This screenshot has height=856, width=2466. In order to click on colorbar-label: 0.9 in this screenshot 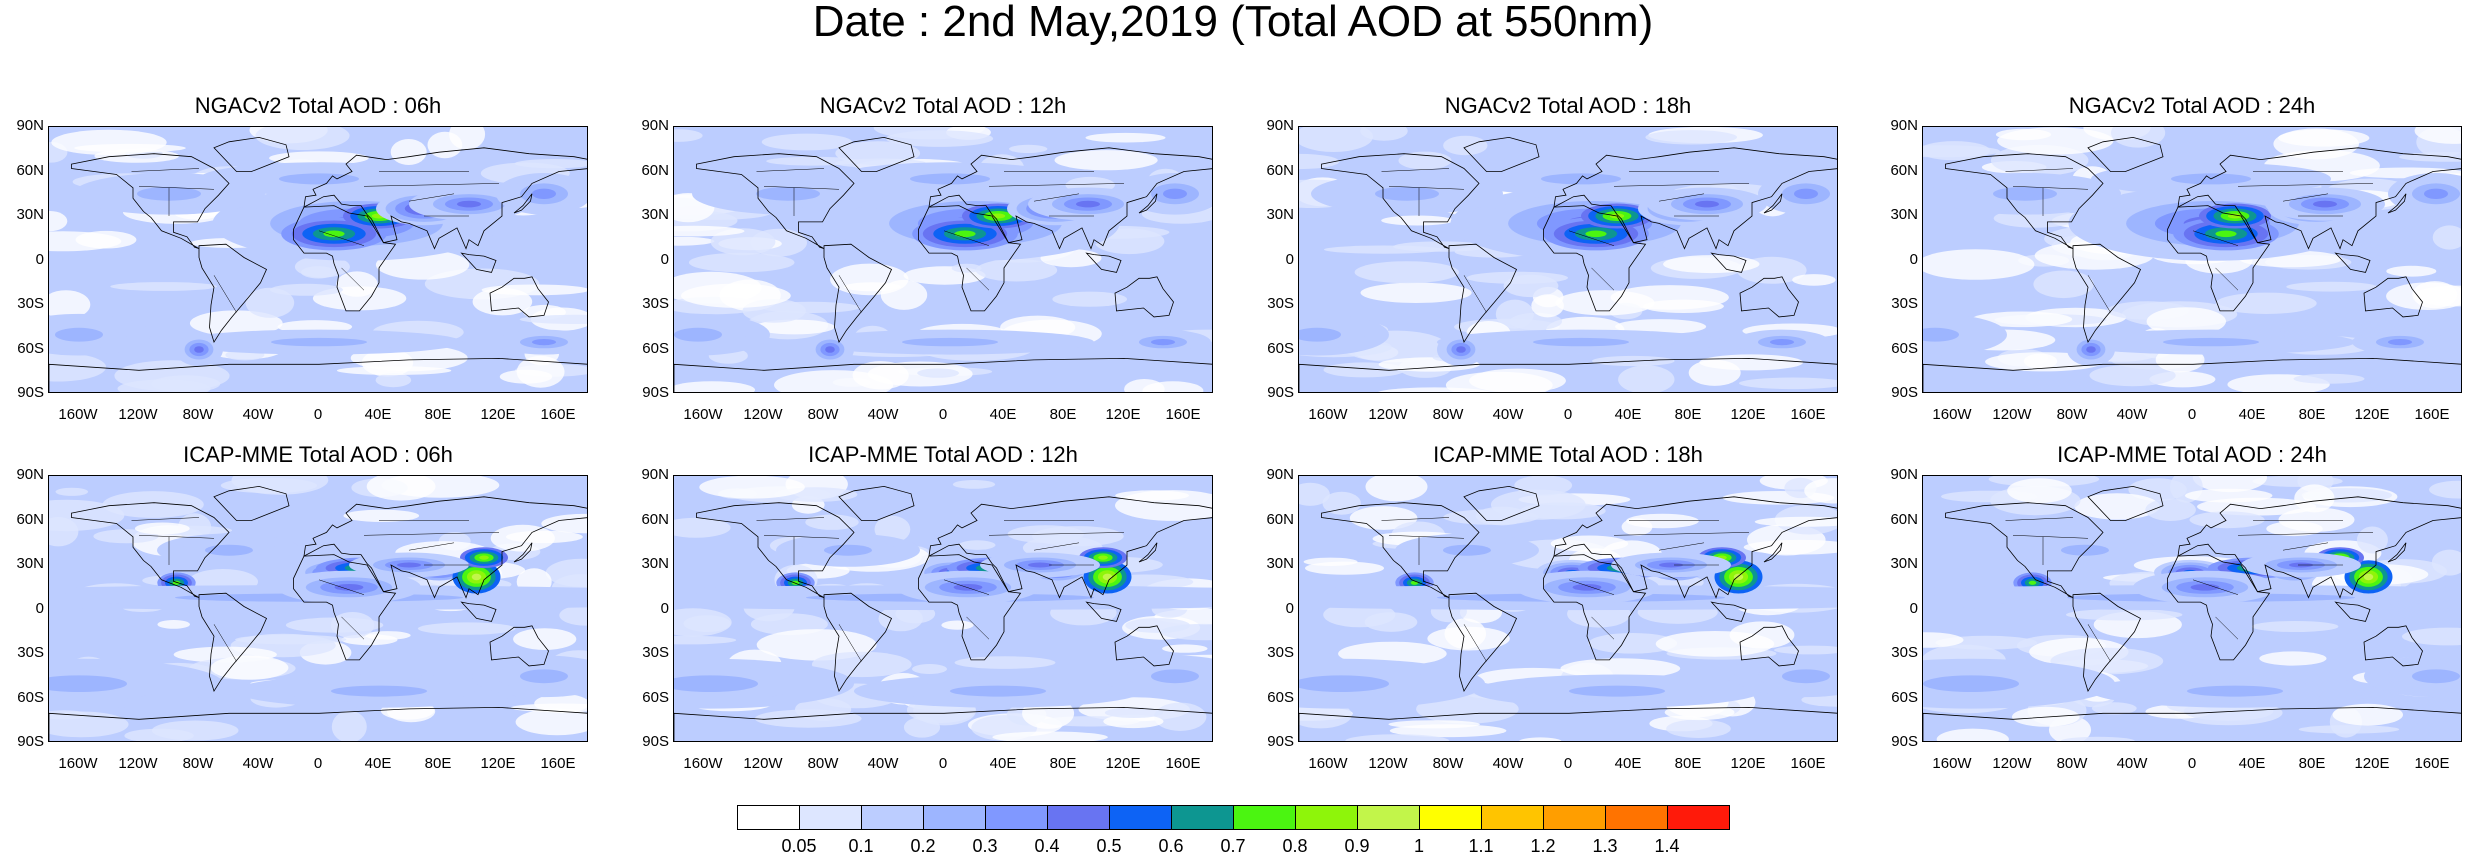, I will do `click(1357, 846)`.